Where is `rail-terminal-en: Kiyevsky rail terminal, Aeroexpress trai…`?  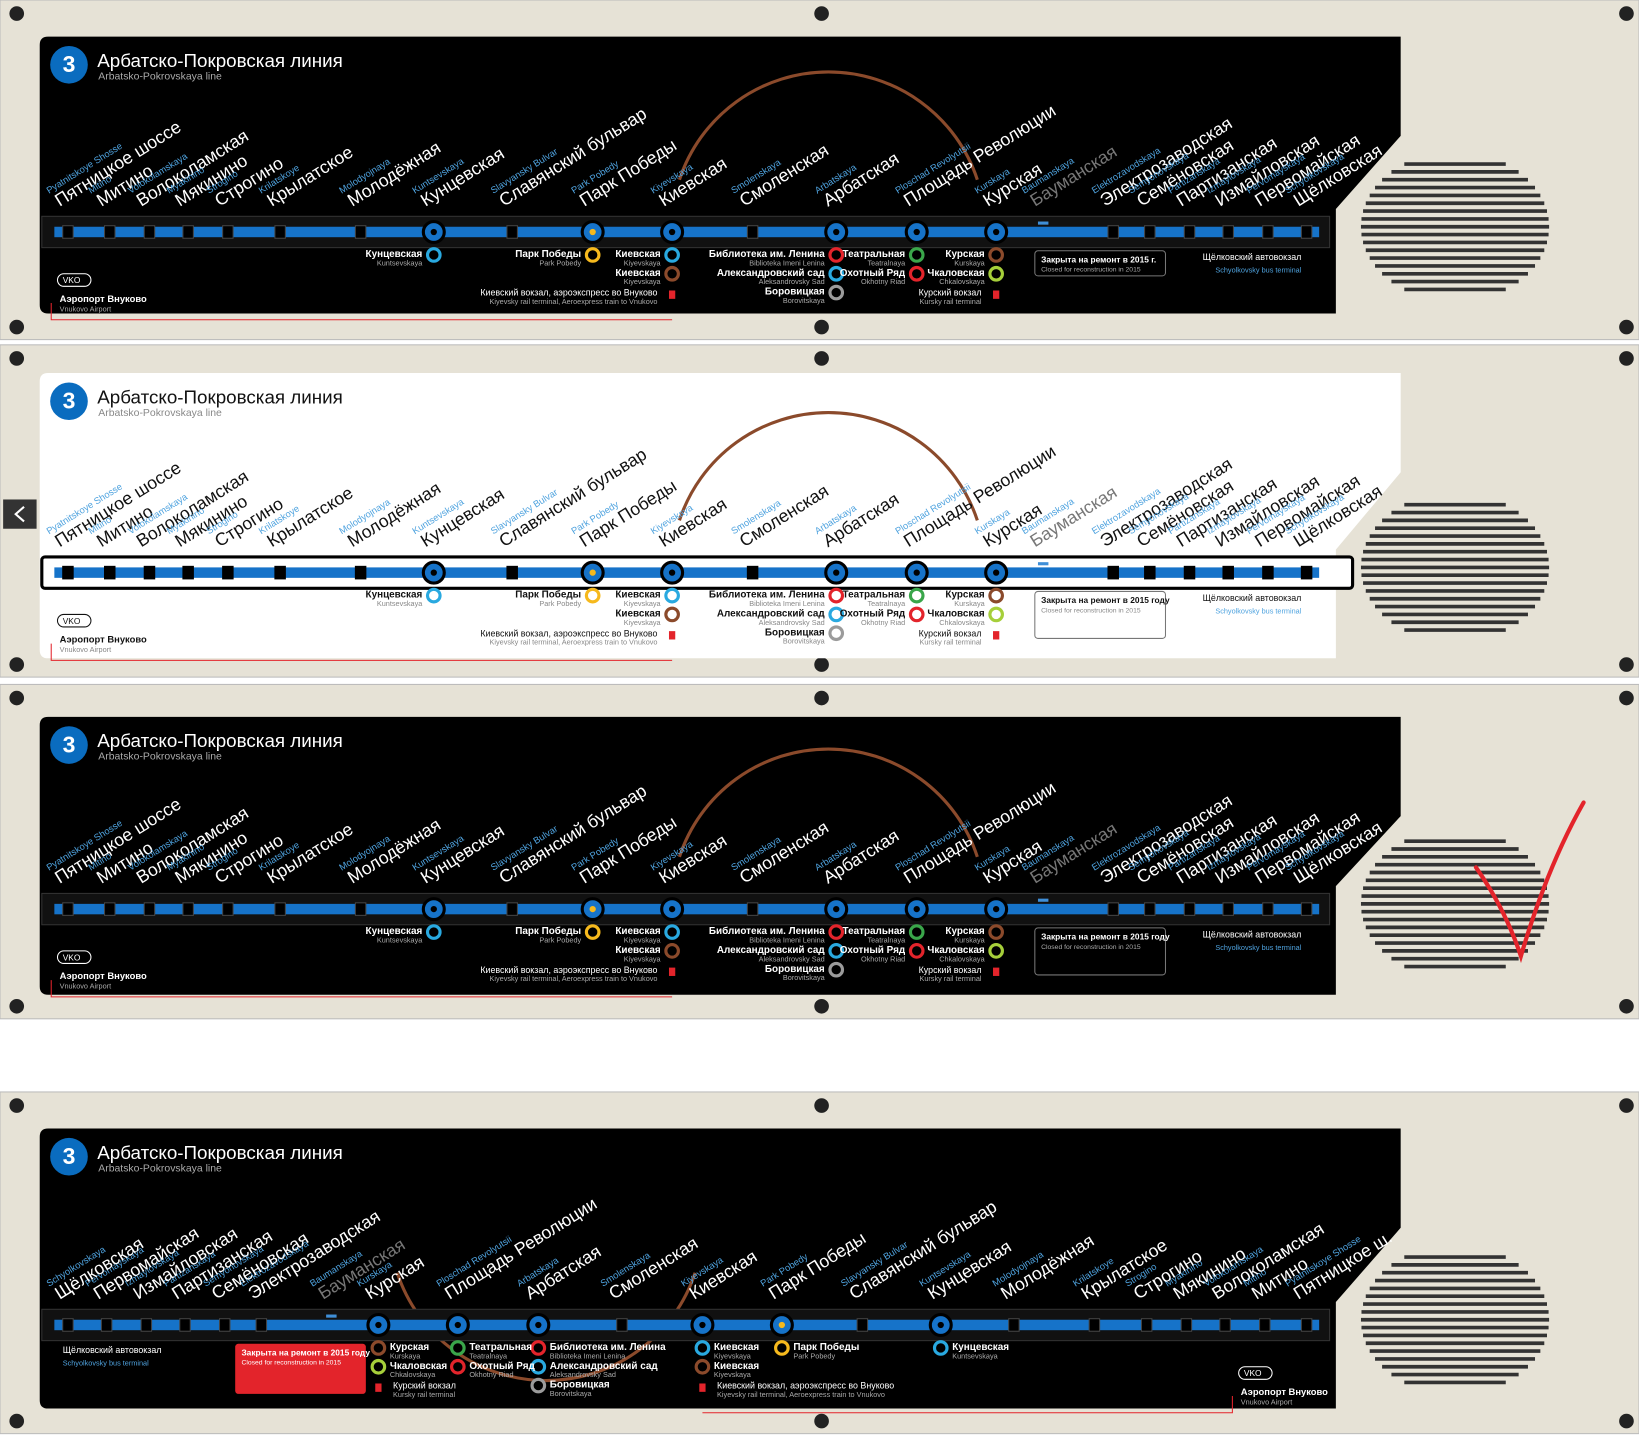 rail-terminal-en: Kiyevsky rail terminal, Aeroexpress trai… is located at coordinates (574, 642).